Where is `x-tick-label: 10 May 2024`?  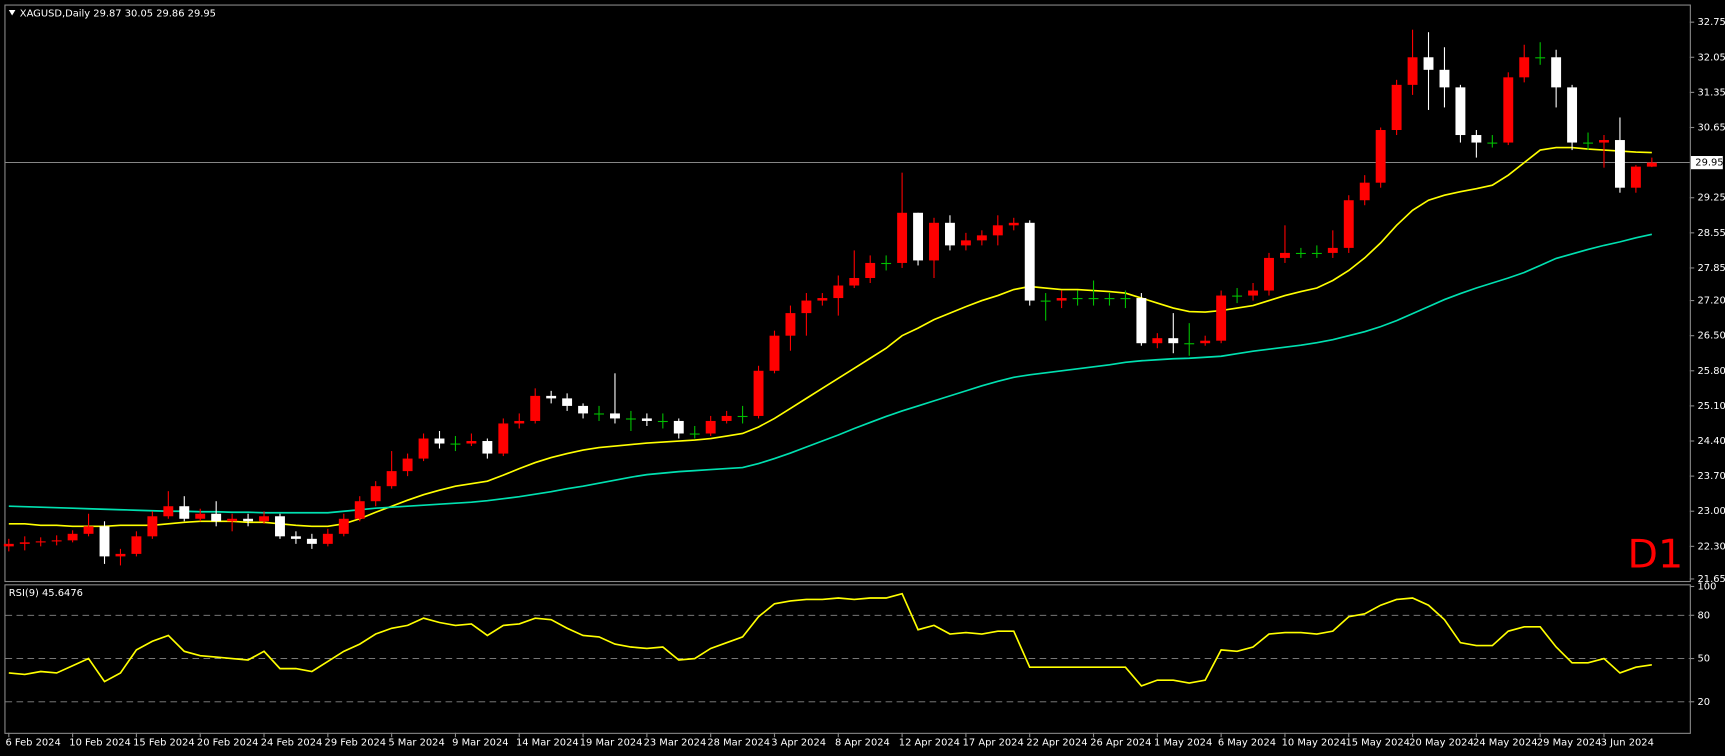 x-tick-label: 10 May 2024 is located at coordinates (1314, 743).